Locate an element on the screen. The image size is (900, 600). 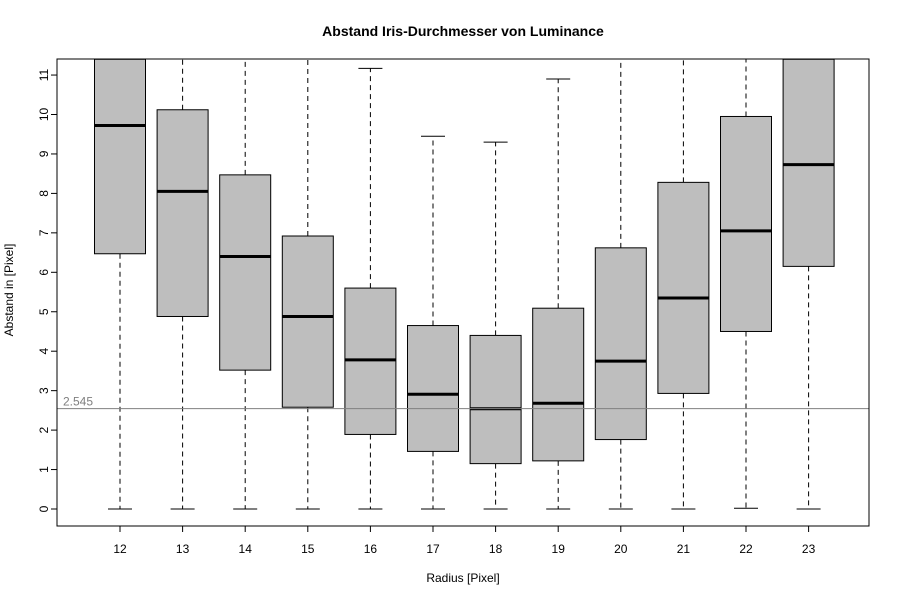
x-tick-label: 18 is located at coordinates (496, 549).